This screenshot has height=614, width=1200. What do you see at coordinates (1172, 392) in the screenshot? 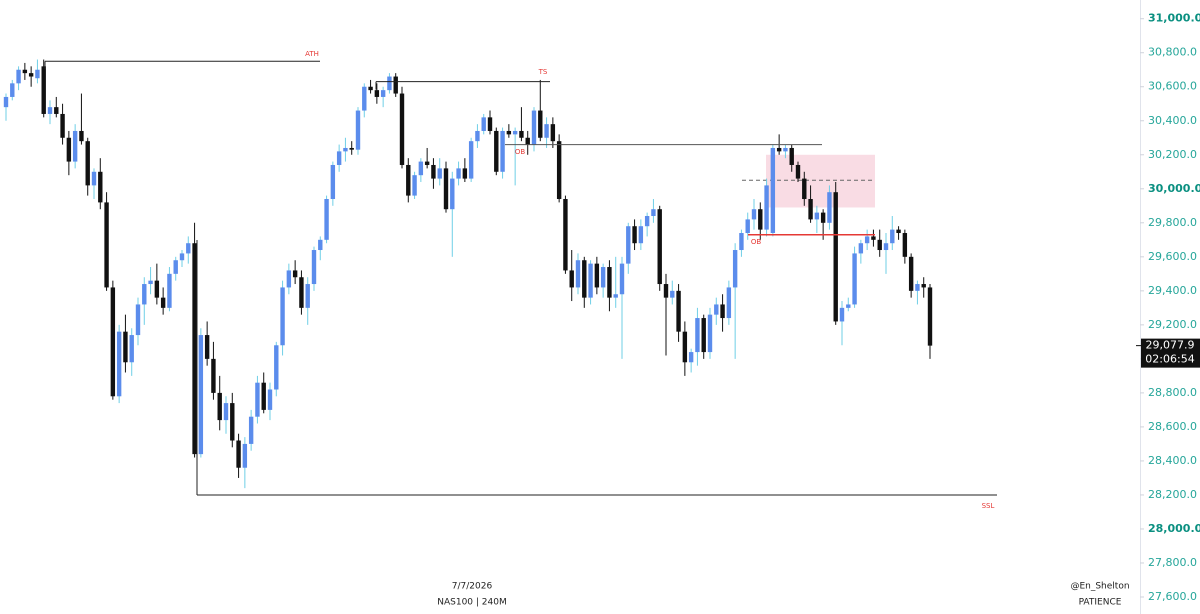
I see `y-tick-label: 28,800.0` at bounding box center [1172, 392].